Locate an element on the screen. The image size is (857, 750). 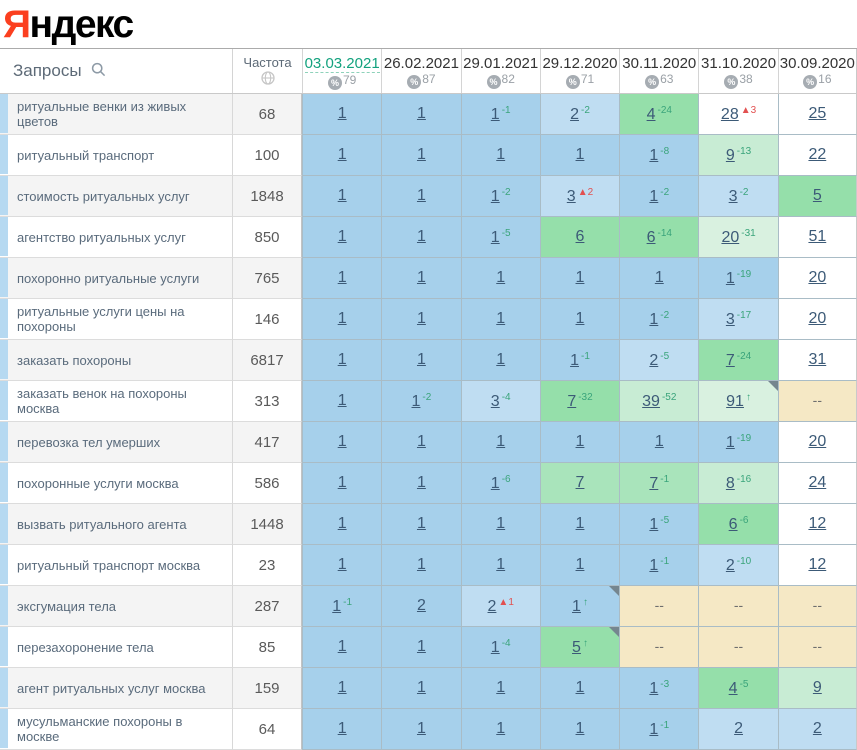
date-column-header: 29.01.2021 % 82 is located at coordinates (500, 71).